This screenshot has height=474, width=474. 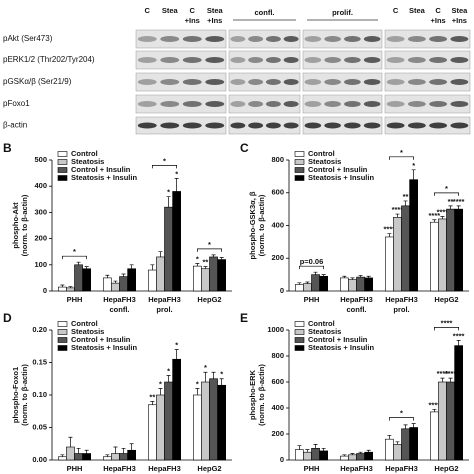 What do you see at coordinates (39, 329) in the screenshot?
I see `y-tick-label: 0.20` at bounding box center [39, 329].